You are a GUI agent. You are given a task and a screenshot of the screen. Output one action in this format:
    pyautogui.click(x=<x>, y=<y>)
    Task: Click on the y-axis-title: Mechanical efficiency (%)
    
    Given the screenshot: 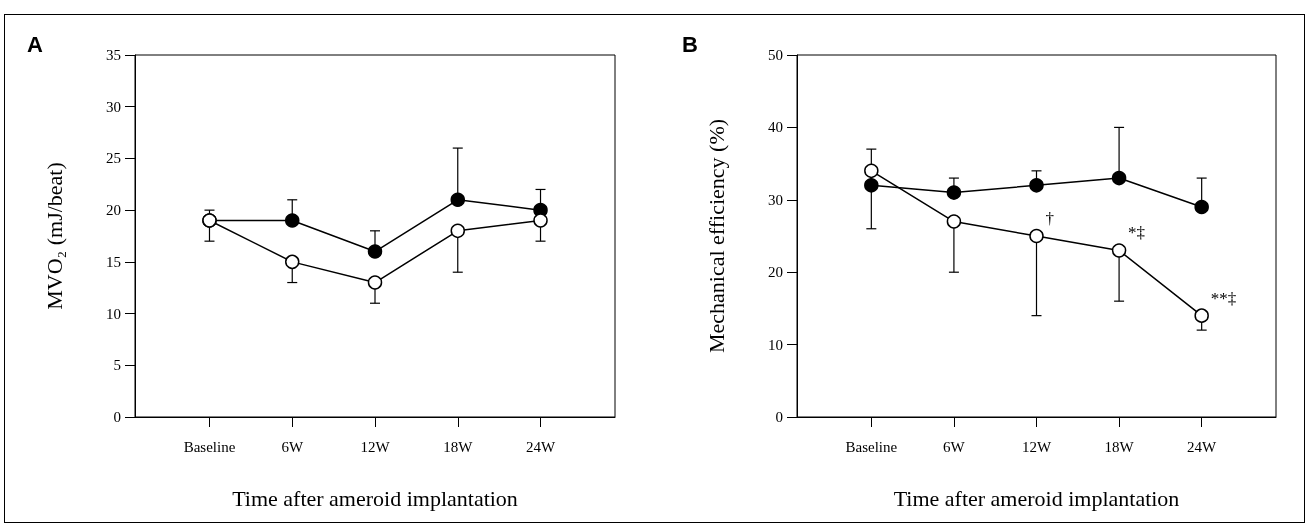 What is the action you would take?
    pyautogui.click(x=716, y=236)
    